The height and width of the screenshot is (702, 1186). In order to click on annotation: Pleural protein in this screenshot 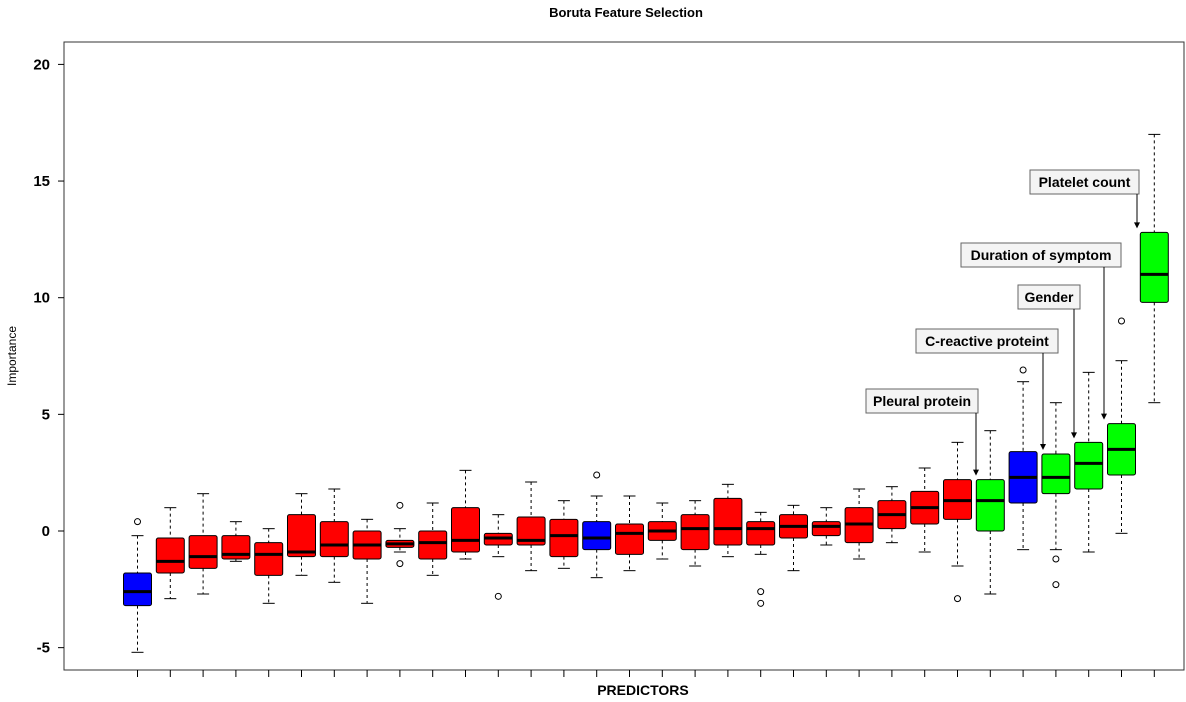, I will do `click(922, 432)`.